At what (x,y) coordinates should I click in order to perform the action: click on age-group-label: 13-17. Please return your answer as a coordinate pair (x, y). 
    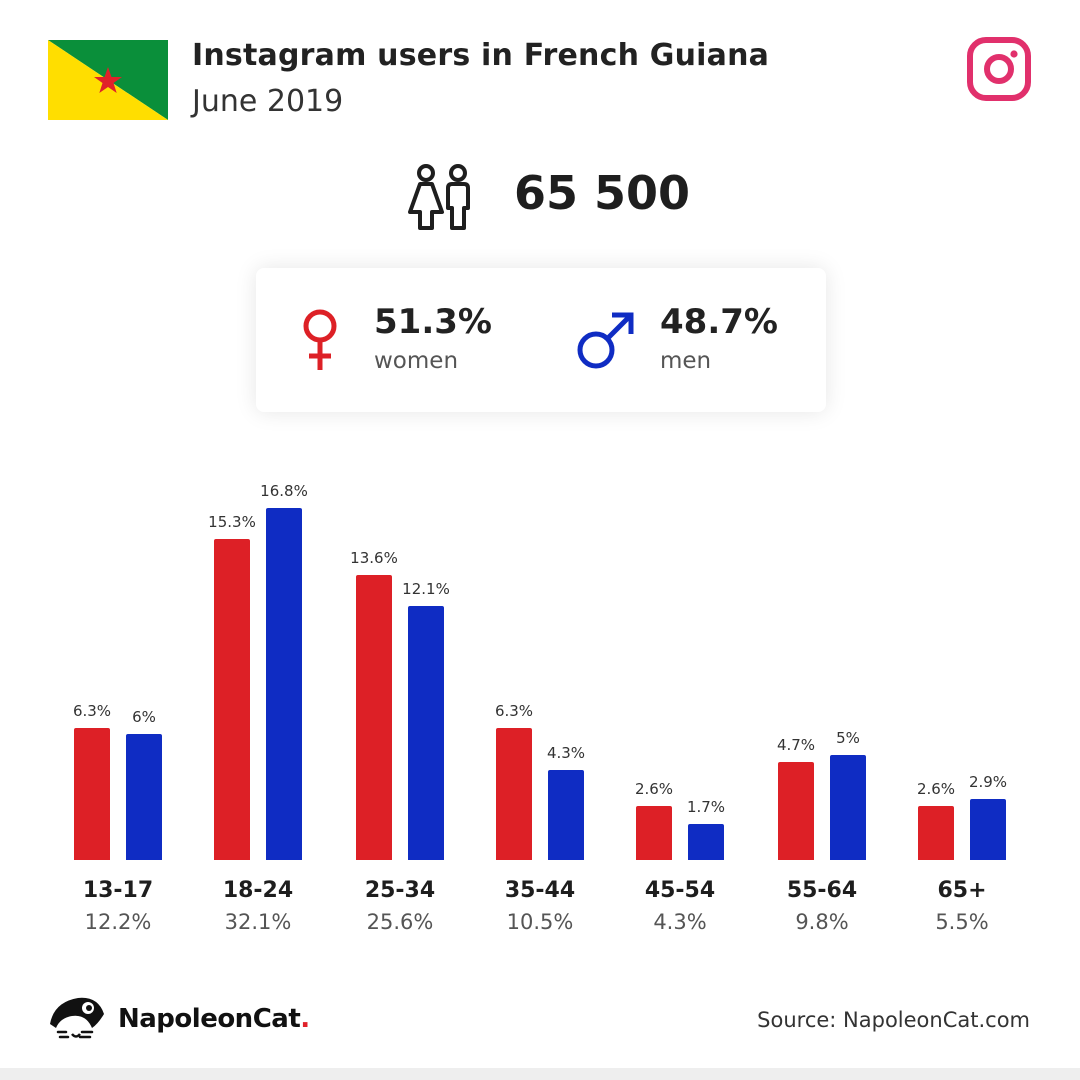
    Looking at the image, I should click on (118, 890).